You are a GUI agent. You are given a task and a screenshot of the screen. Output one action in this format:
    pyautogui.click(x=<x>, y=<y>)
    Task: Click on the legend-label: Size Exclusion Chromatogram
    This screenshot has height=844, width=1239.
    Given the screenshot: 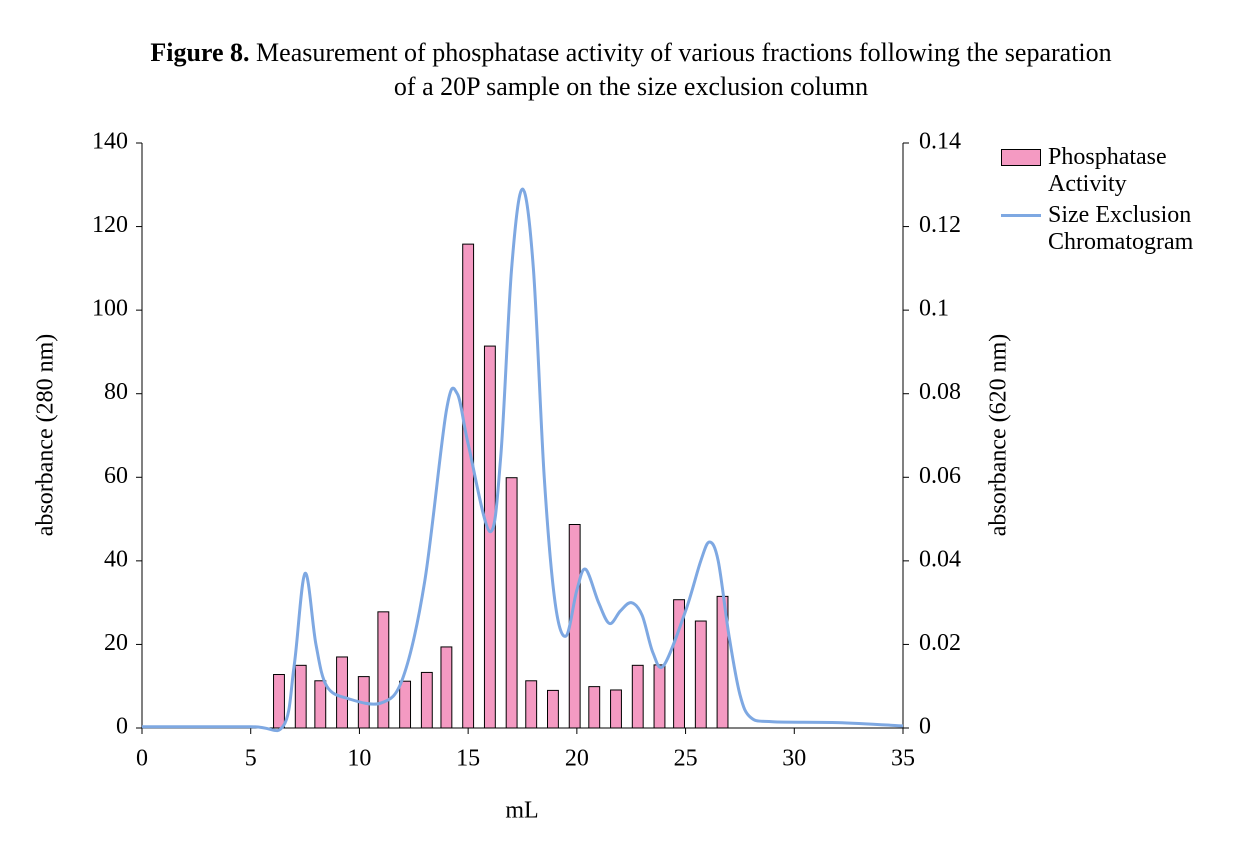 What is the action you would take?
    pyautogui.click(x=1121, y=228)
    